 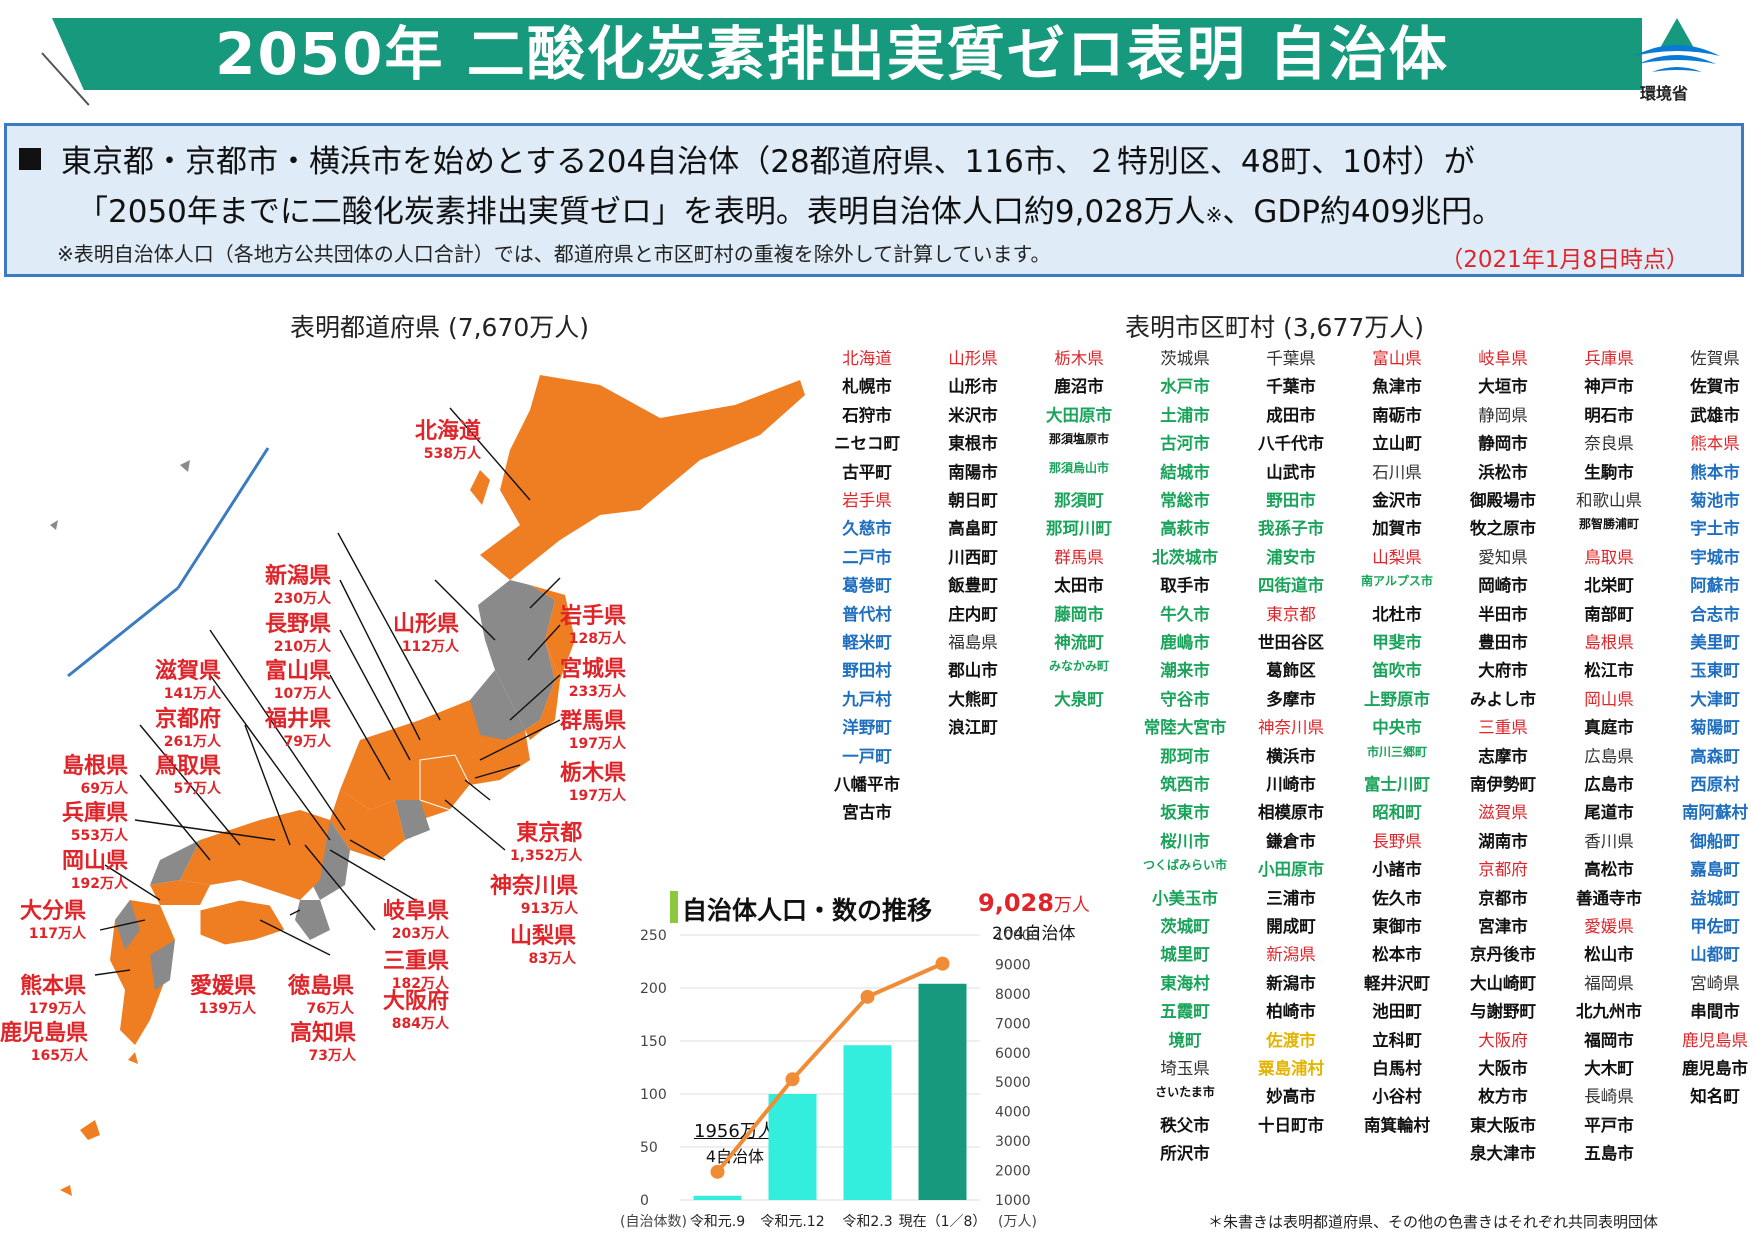 What do you see at coordinates (1291, 472) in the screenshot?
I see `municipality-item: 山武市` at bounding box center [1291, 472].